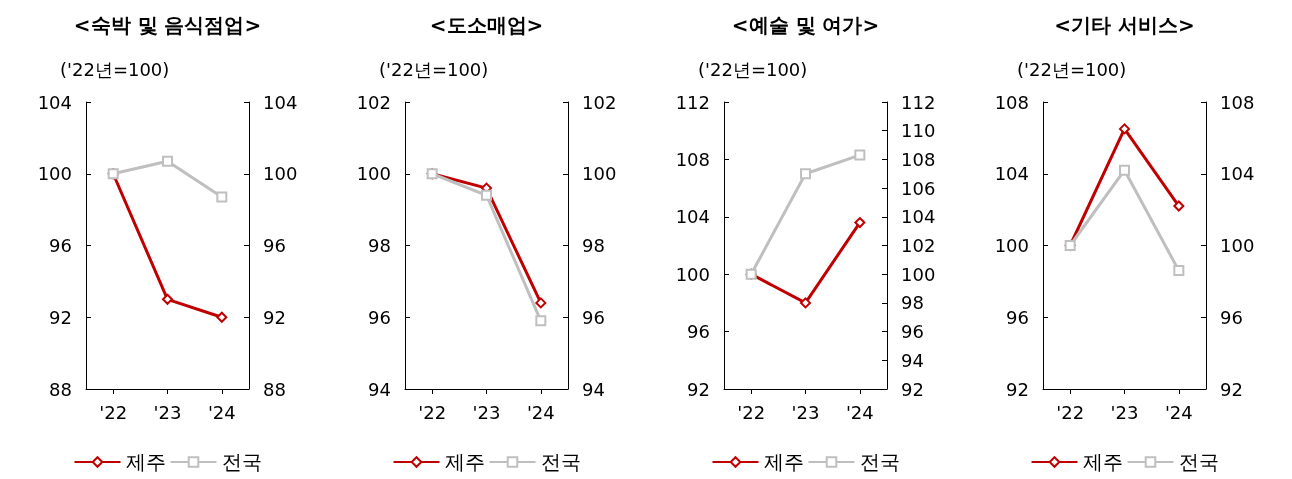 This screenshot has width=1292, height=479. Describe the element at coordinates (918, 188) in the screenshot. I see `y2-tick-label: 106` at that location.